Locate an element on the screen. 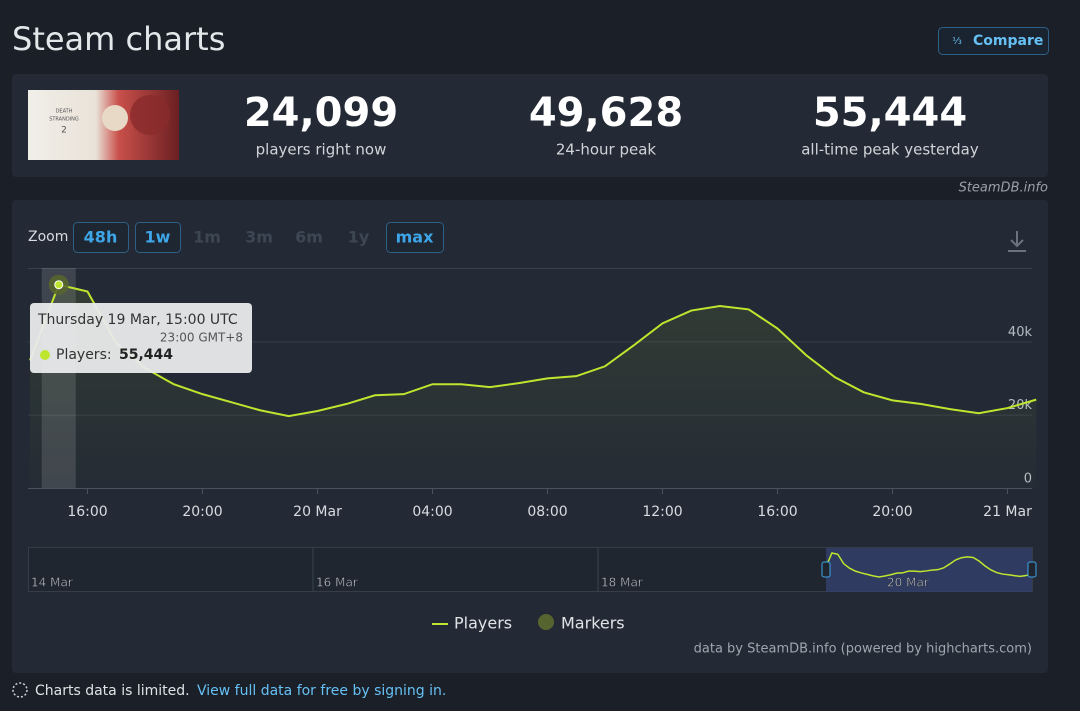  download-icon is located at coordinates (1017, 241).